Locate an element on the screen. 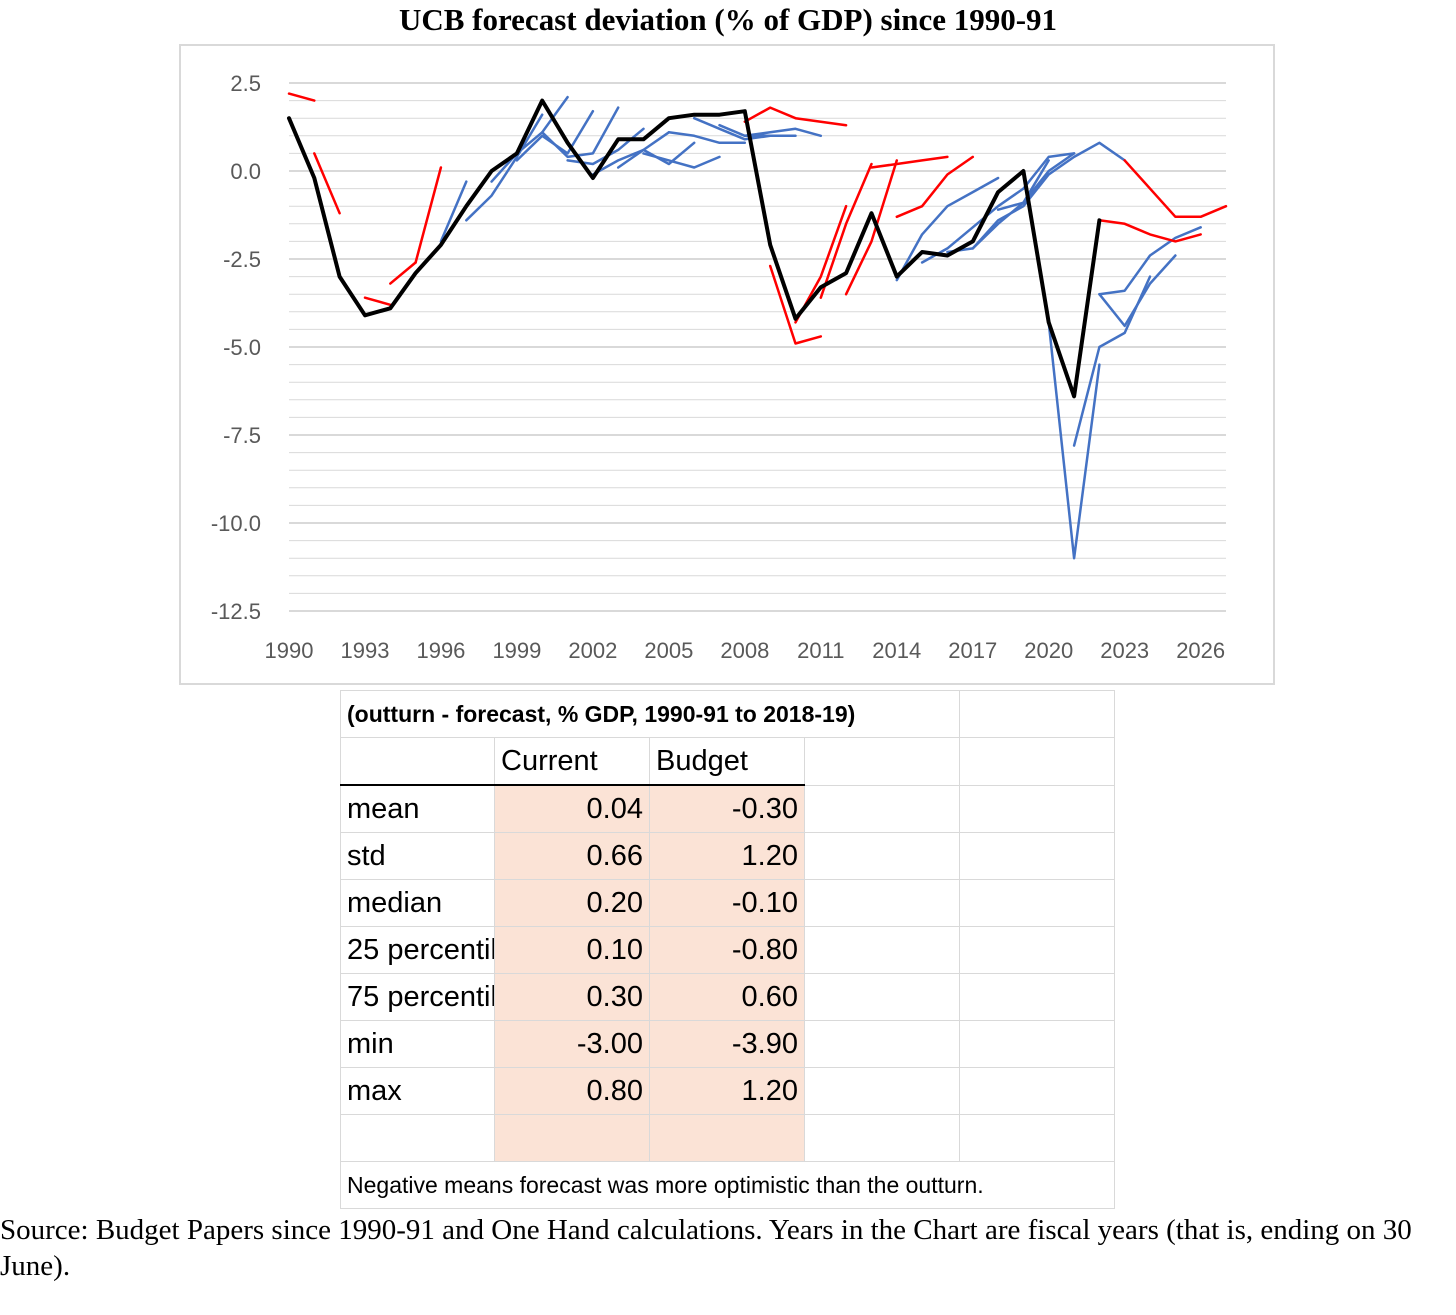  table-row: mean 0.04 -0.30 is located at coordinates (728, 808).